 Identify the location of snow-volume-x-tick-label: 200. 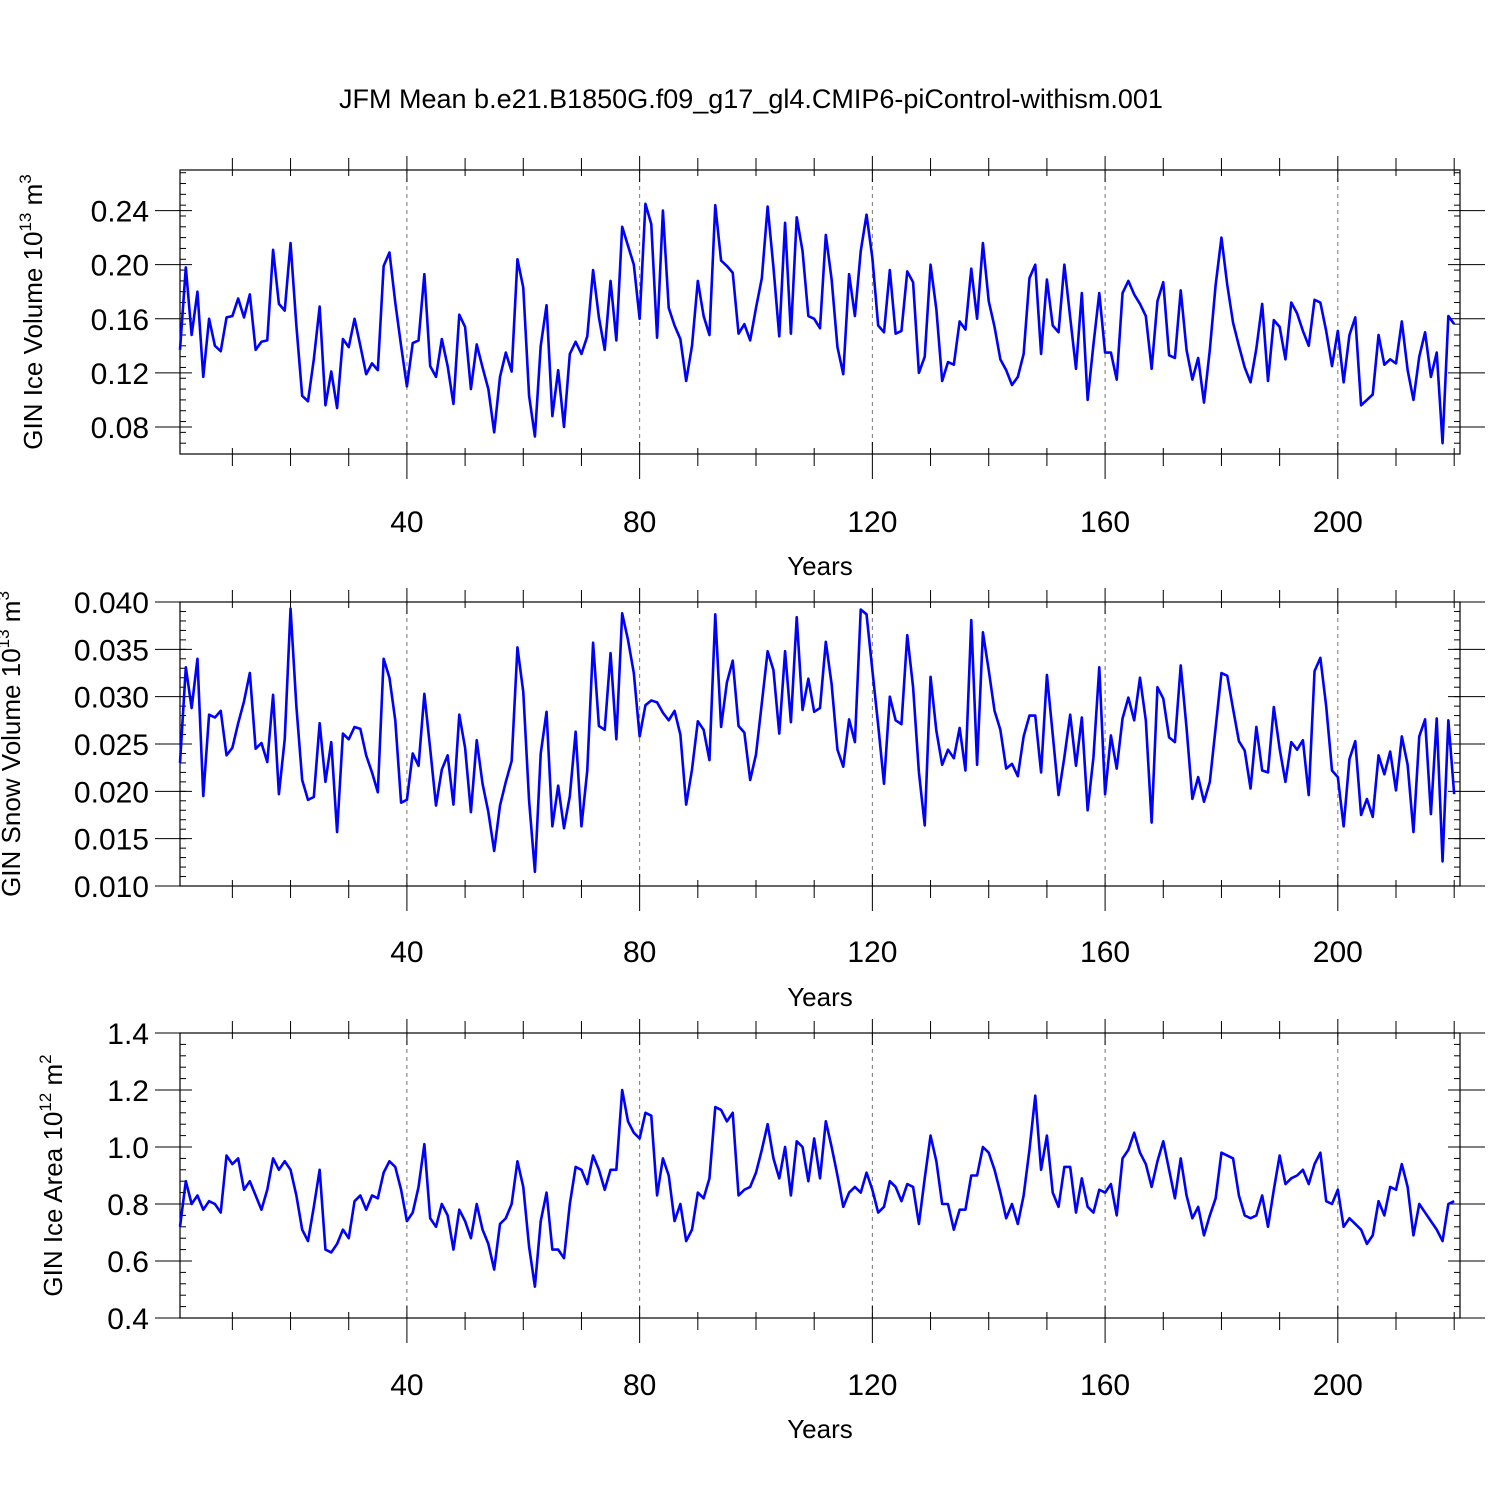
(1338, 952).